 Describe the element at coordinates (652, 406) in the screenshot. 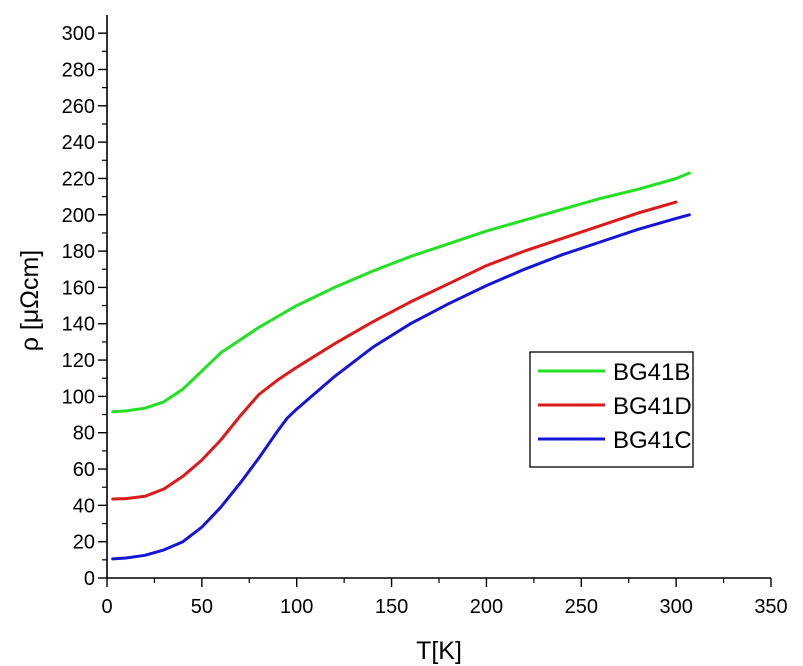

I see `legend-label-bg41d: BG41D` at that location.